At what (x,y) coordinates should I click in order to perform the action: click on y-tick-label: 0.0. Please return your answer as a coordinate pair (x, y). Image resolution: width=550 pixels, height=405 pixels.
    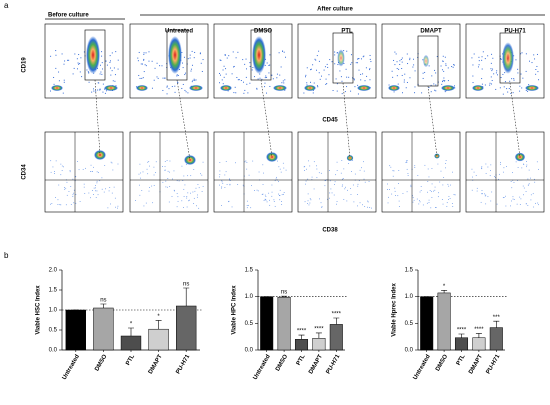
    Looking at the image, I should click on (409, 351).